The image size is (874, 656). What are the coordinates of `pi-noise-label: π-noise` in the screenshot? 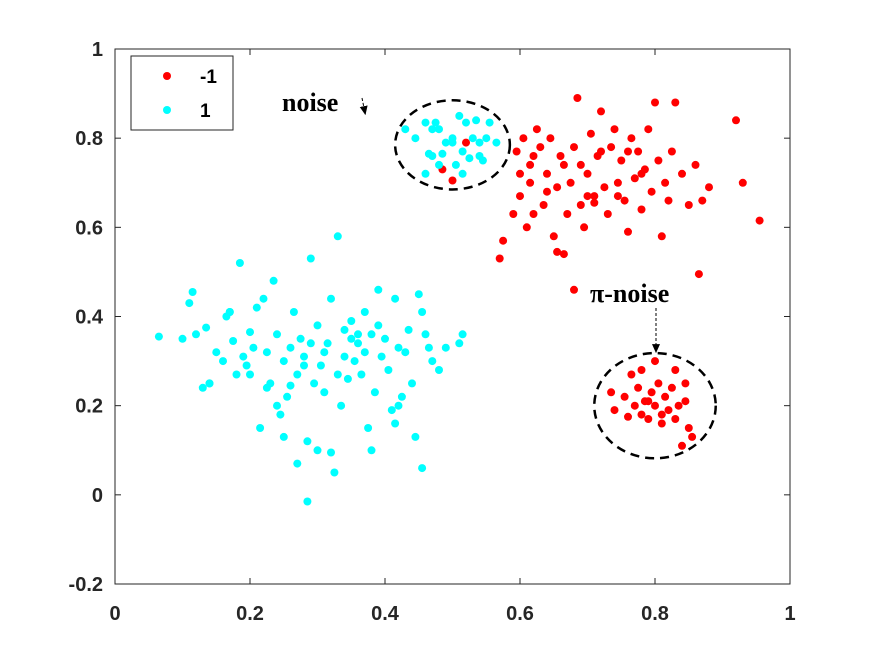 It's located at (629, 293).